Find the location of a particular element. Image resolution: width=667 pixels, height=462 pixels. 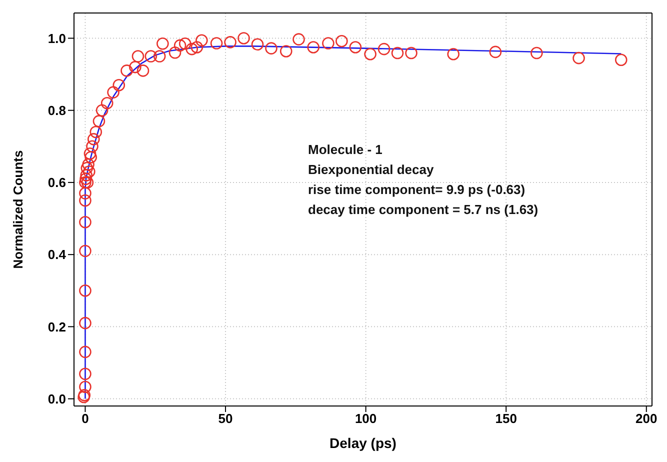

x-tick-label: 50 is located at coordinates (225, 418).